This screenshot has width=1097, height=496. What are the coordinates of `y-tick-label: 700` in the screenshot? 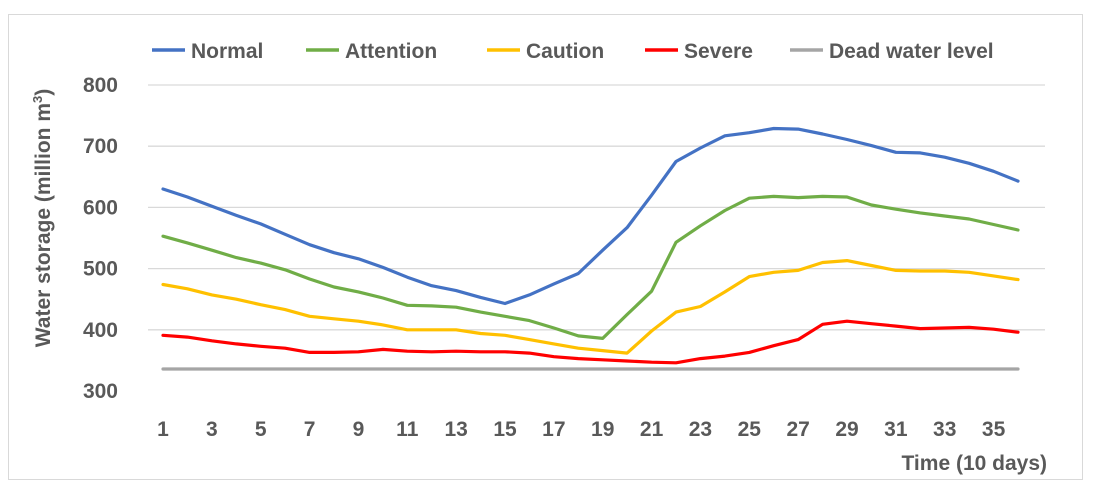 It's located at (100, 146).